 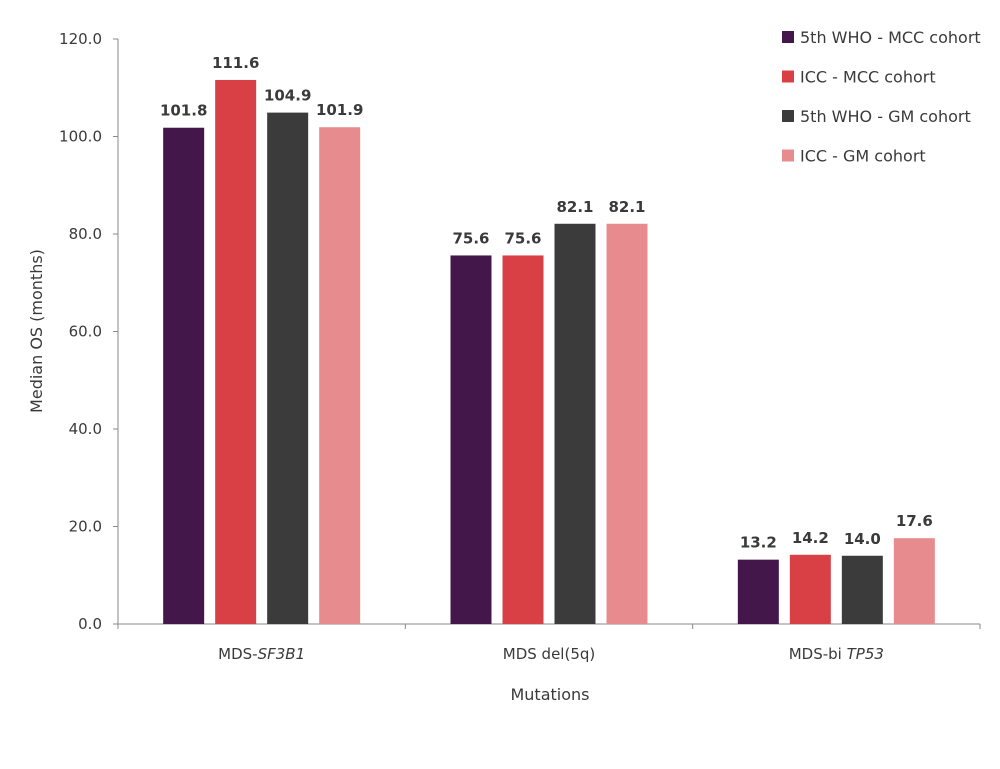 I want to click on x-tick-label: MDS del(5q), so click(x=549, y=654).